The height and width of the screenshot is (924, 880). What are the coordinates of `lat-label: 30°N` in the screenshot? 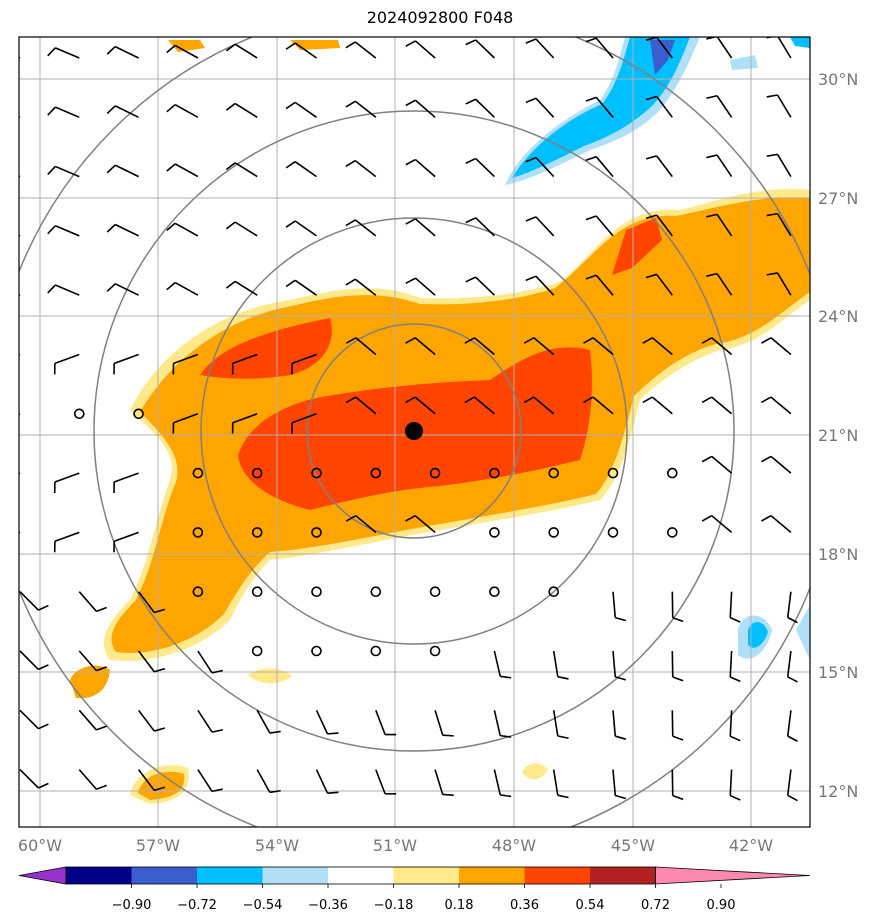 It's located at (838, 79).